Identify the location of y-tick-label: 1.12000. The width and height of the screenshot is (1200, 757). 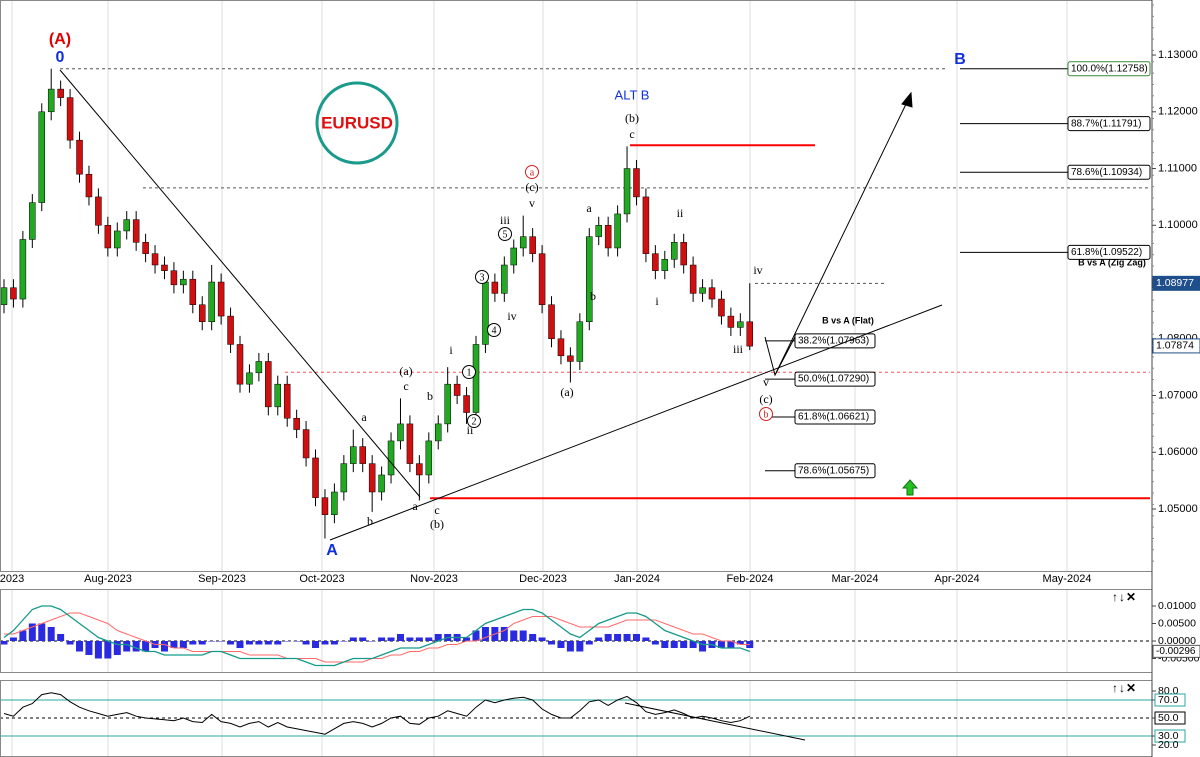
(1178, 112).